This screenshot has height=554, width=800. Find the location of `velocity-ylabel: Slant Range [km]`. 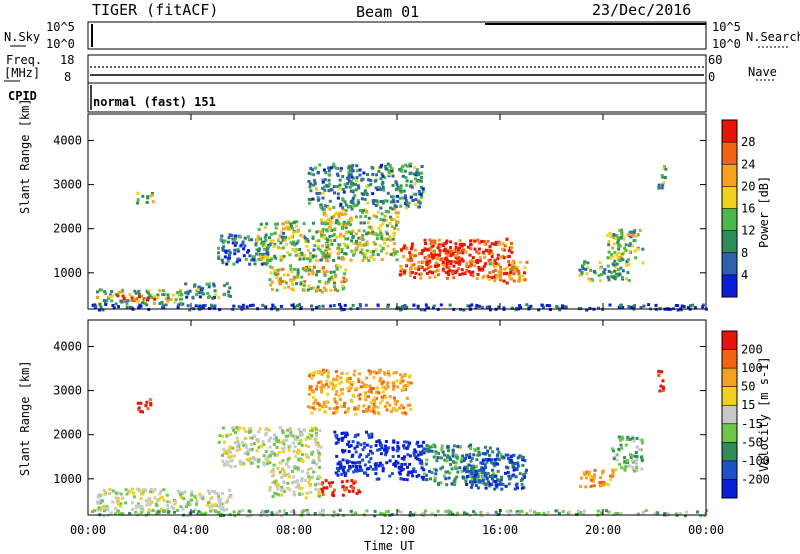

velocity-ylabel: Slant Range [km] is located at coordinates (25, 418).